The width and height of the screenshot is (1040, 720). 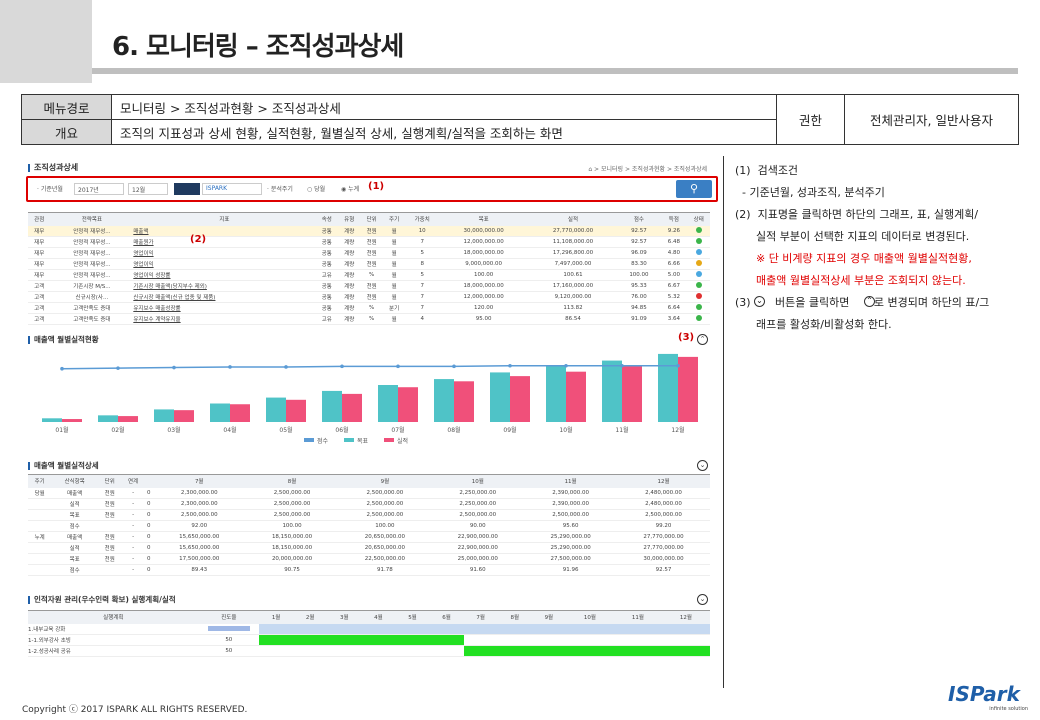 I want to click on plan-header: 2월, so click(x=310, y=617).